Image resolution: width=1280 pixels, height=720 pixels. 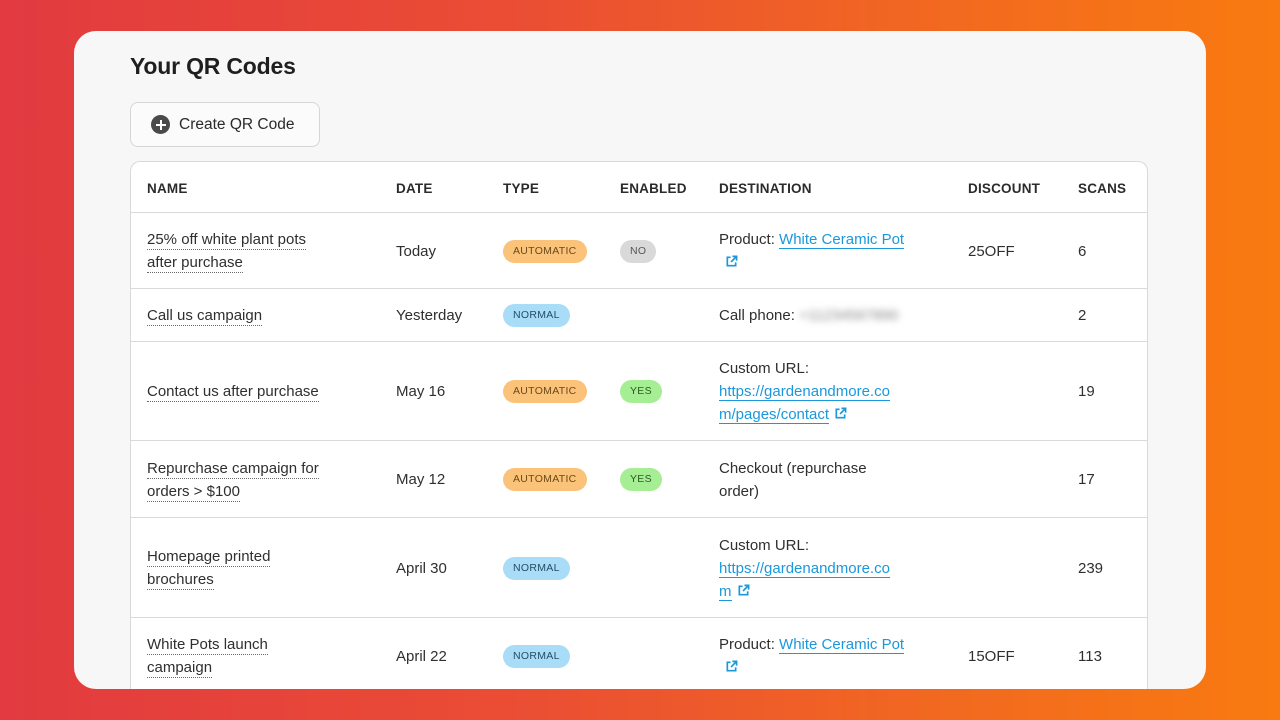 What do you see at coordinates (1086, 391) in the screenshot?
I see `scans-cell: 19` at bounding box center [1086, 391].